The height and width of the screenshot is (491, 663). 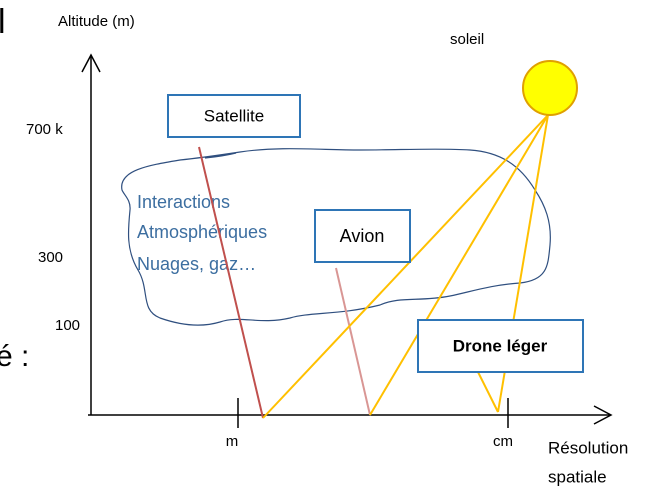 I want to click on cloud-text: Atmosphériques, so click(x=202, y=232).